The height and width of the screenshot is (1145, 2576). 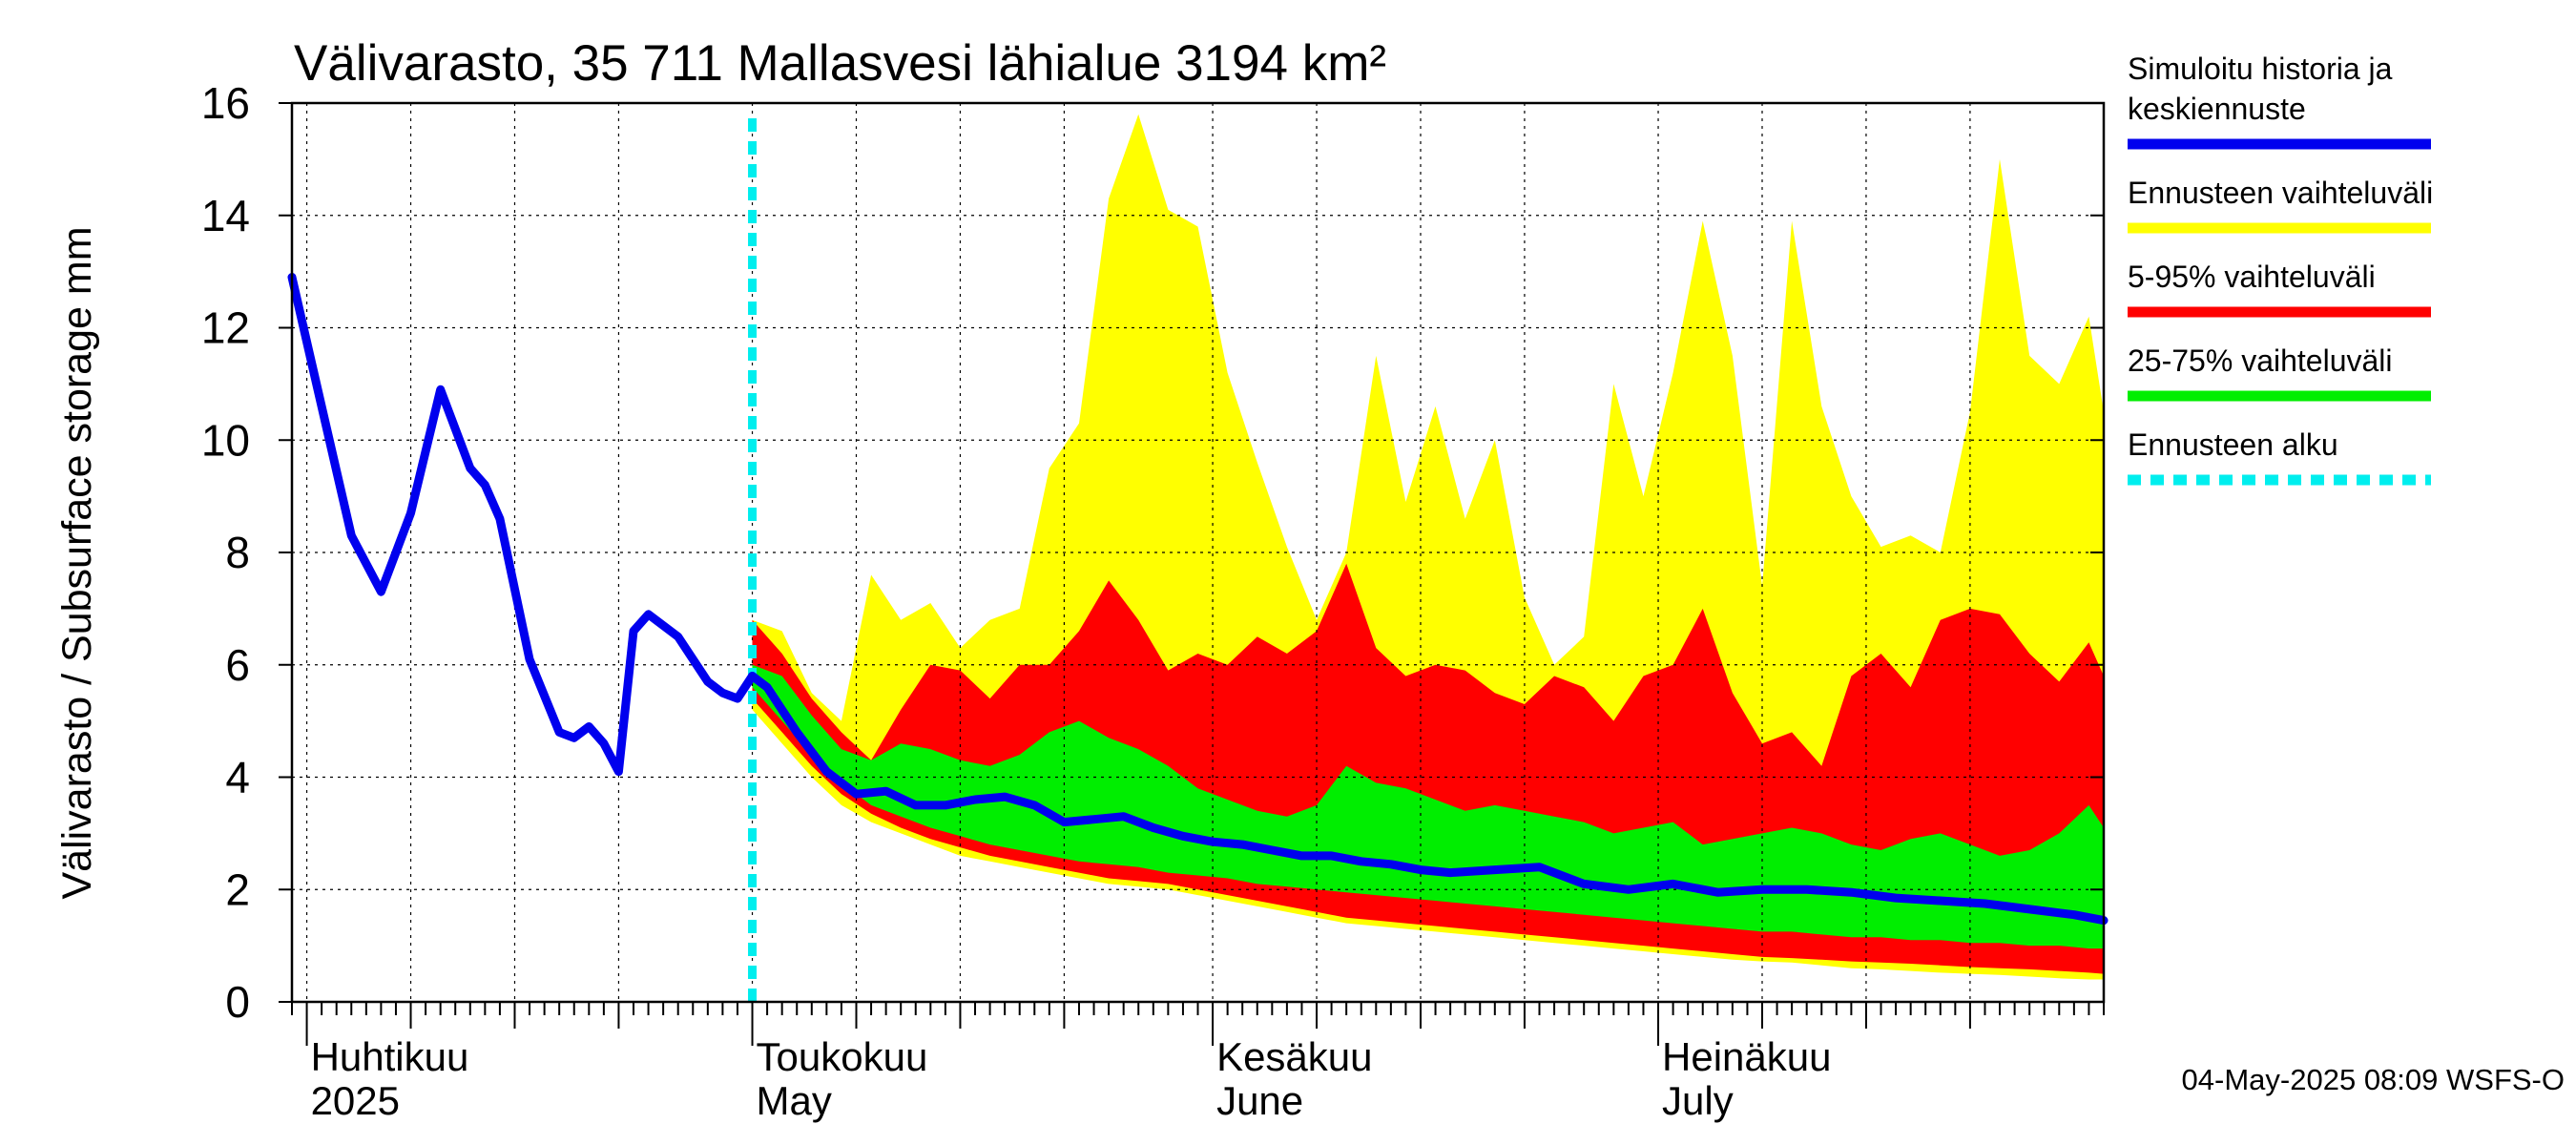 What do you see at coordinates (1259, 1100) in the screenshot?
I see `x-month-label-en: June` at bounding box center [1259, 1100].